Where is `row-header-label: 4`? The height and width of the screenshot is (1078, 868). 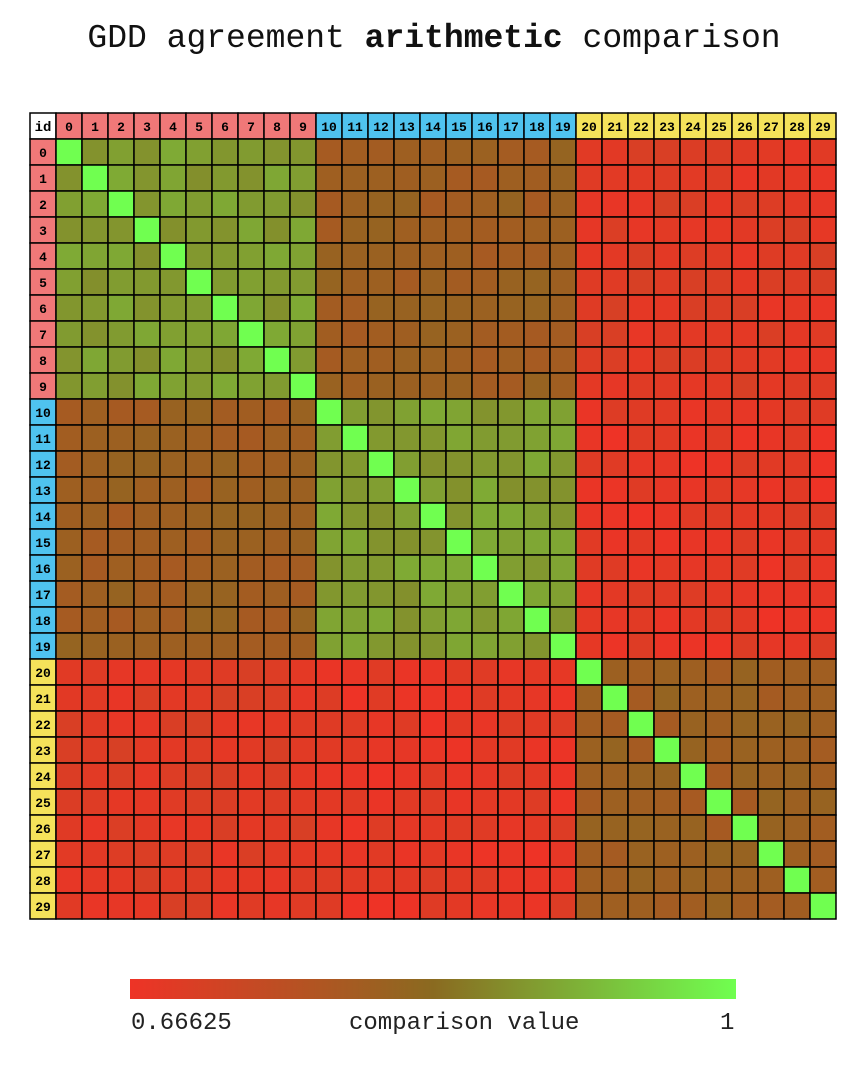 row-header-label: 4 is located at coordinates (43, 257).